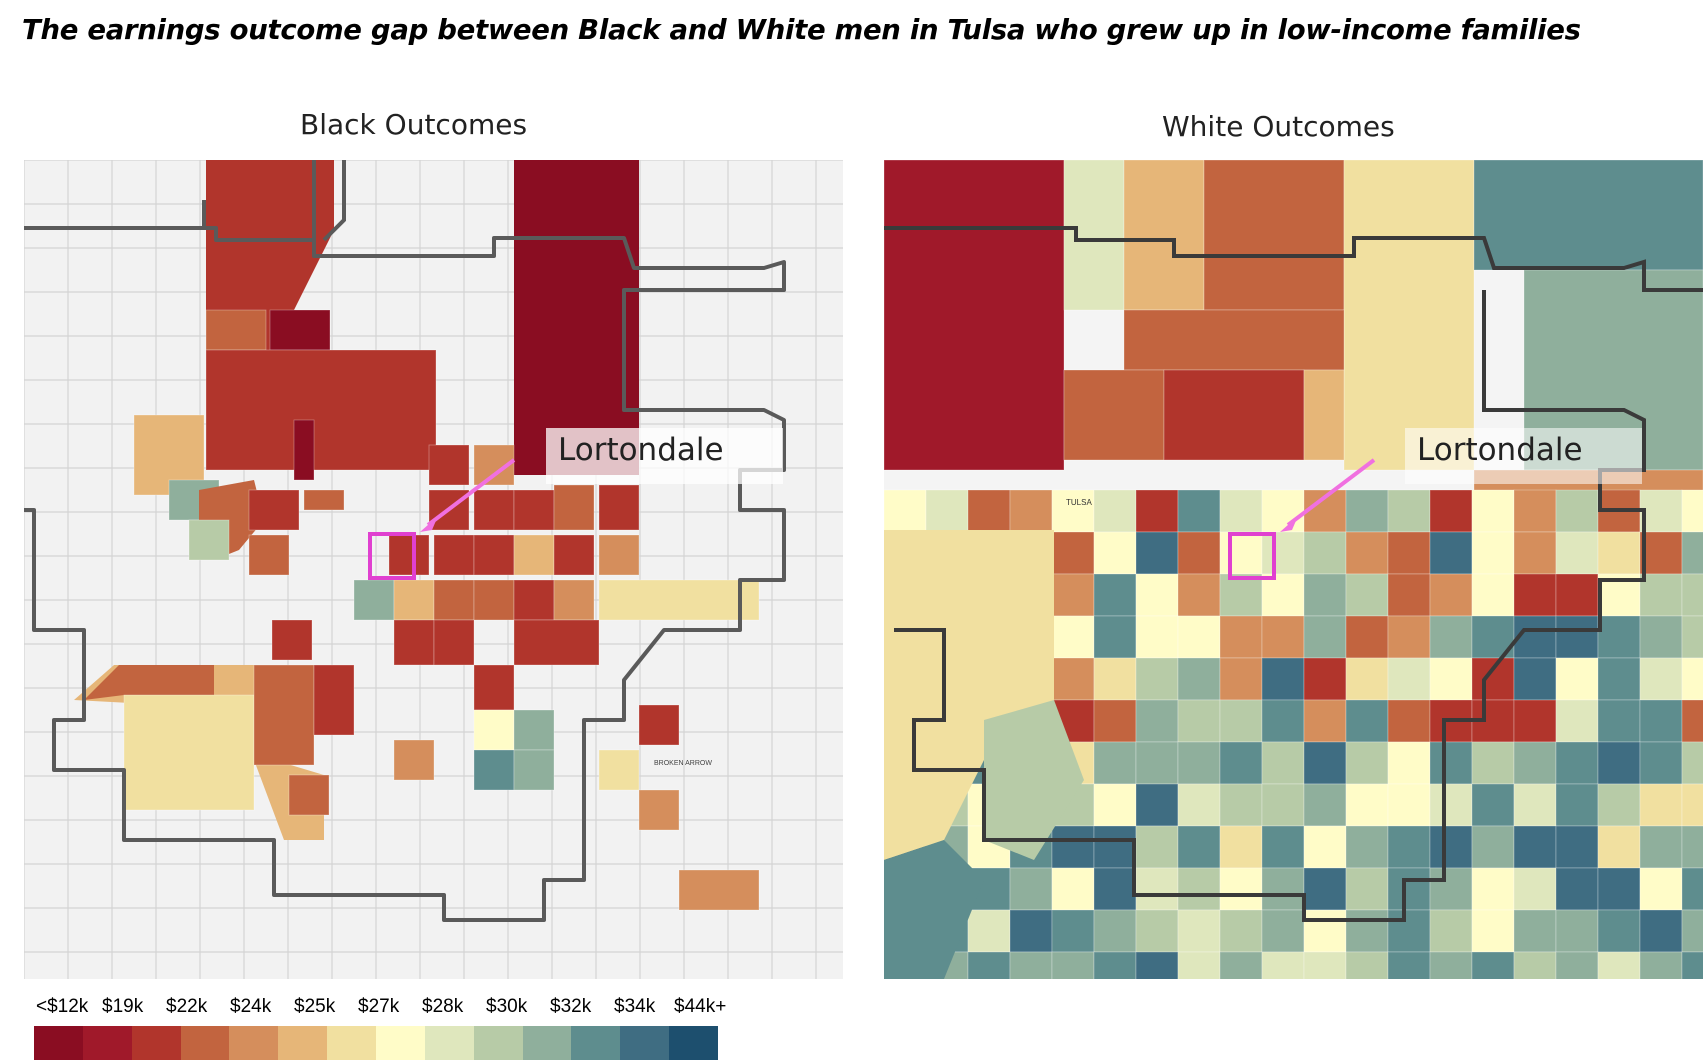 The image size is (1703, 1064). I want to click on tulsa-label: TULSA, so click(1079, 502).